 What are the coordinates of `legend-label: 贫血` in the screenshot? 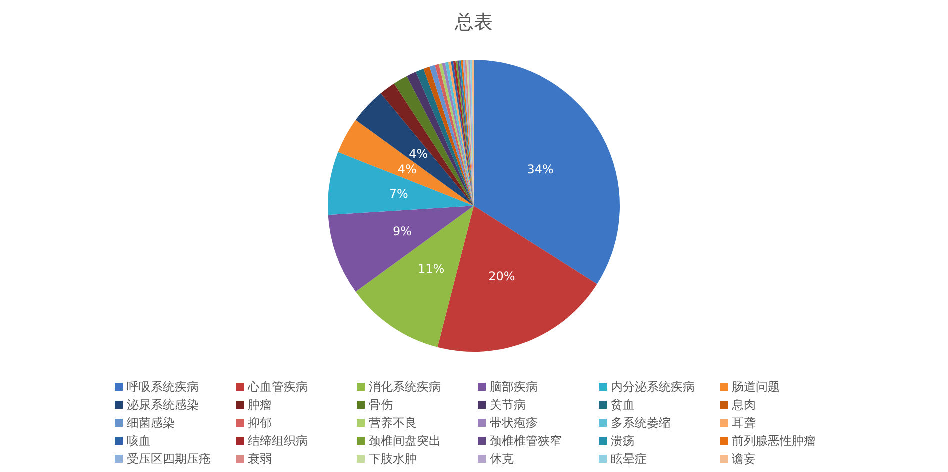 It's located at (623, 405).